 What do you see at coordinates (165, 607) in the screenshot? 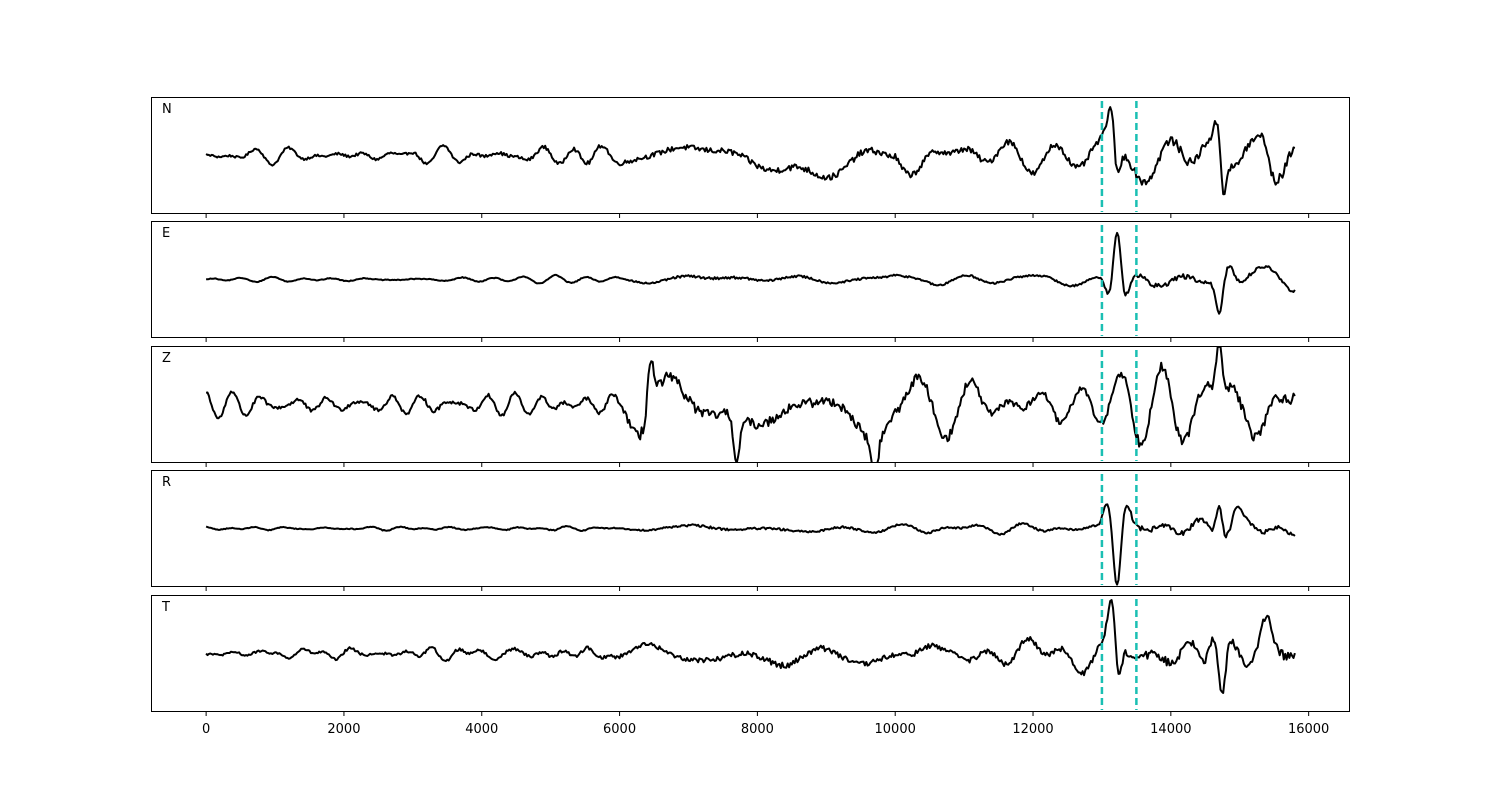
I see `channel-label: T` at bounding box center [165, 607].